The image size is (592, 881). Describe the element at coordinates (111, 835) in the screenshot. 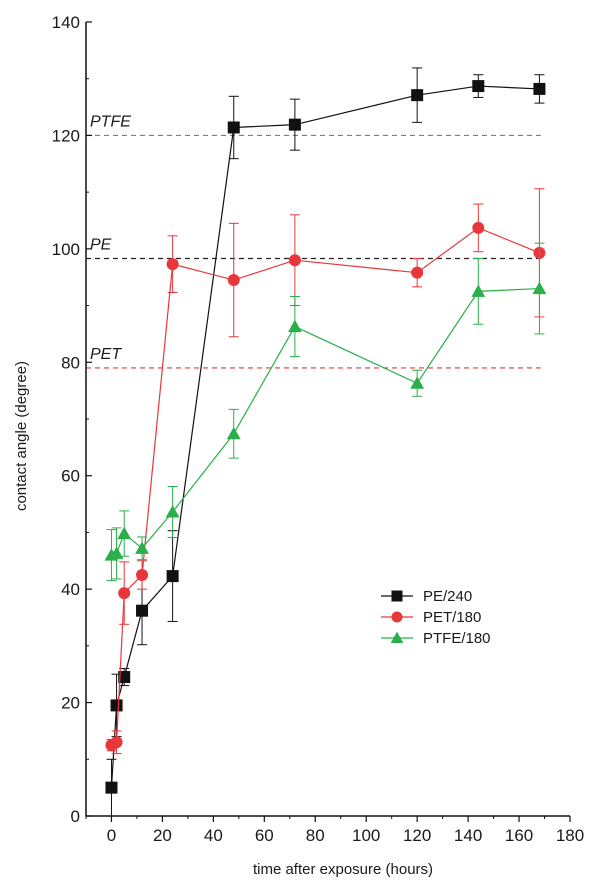

I see `x-tick-label: 0` at that location.